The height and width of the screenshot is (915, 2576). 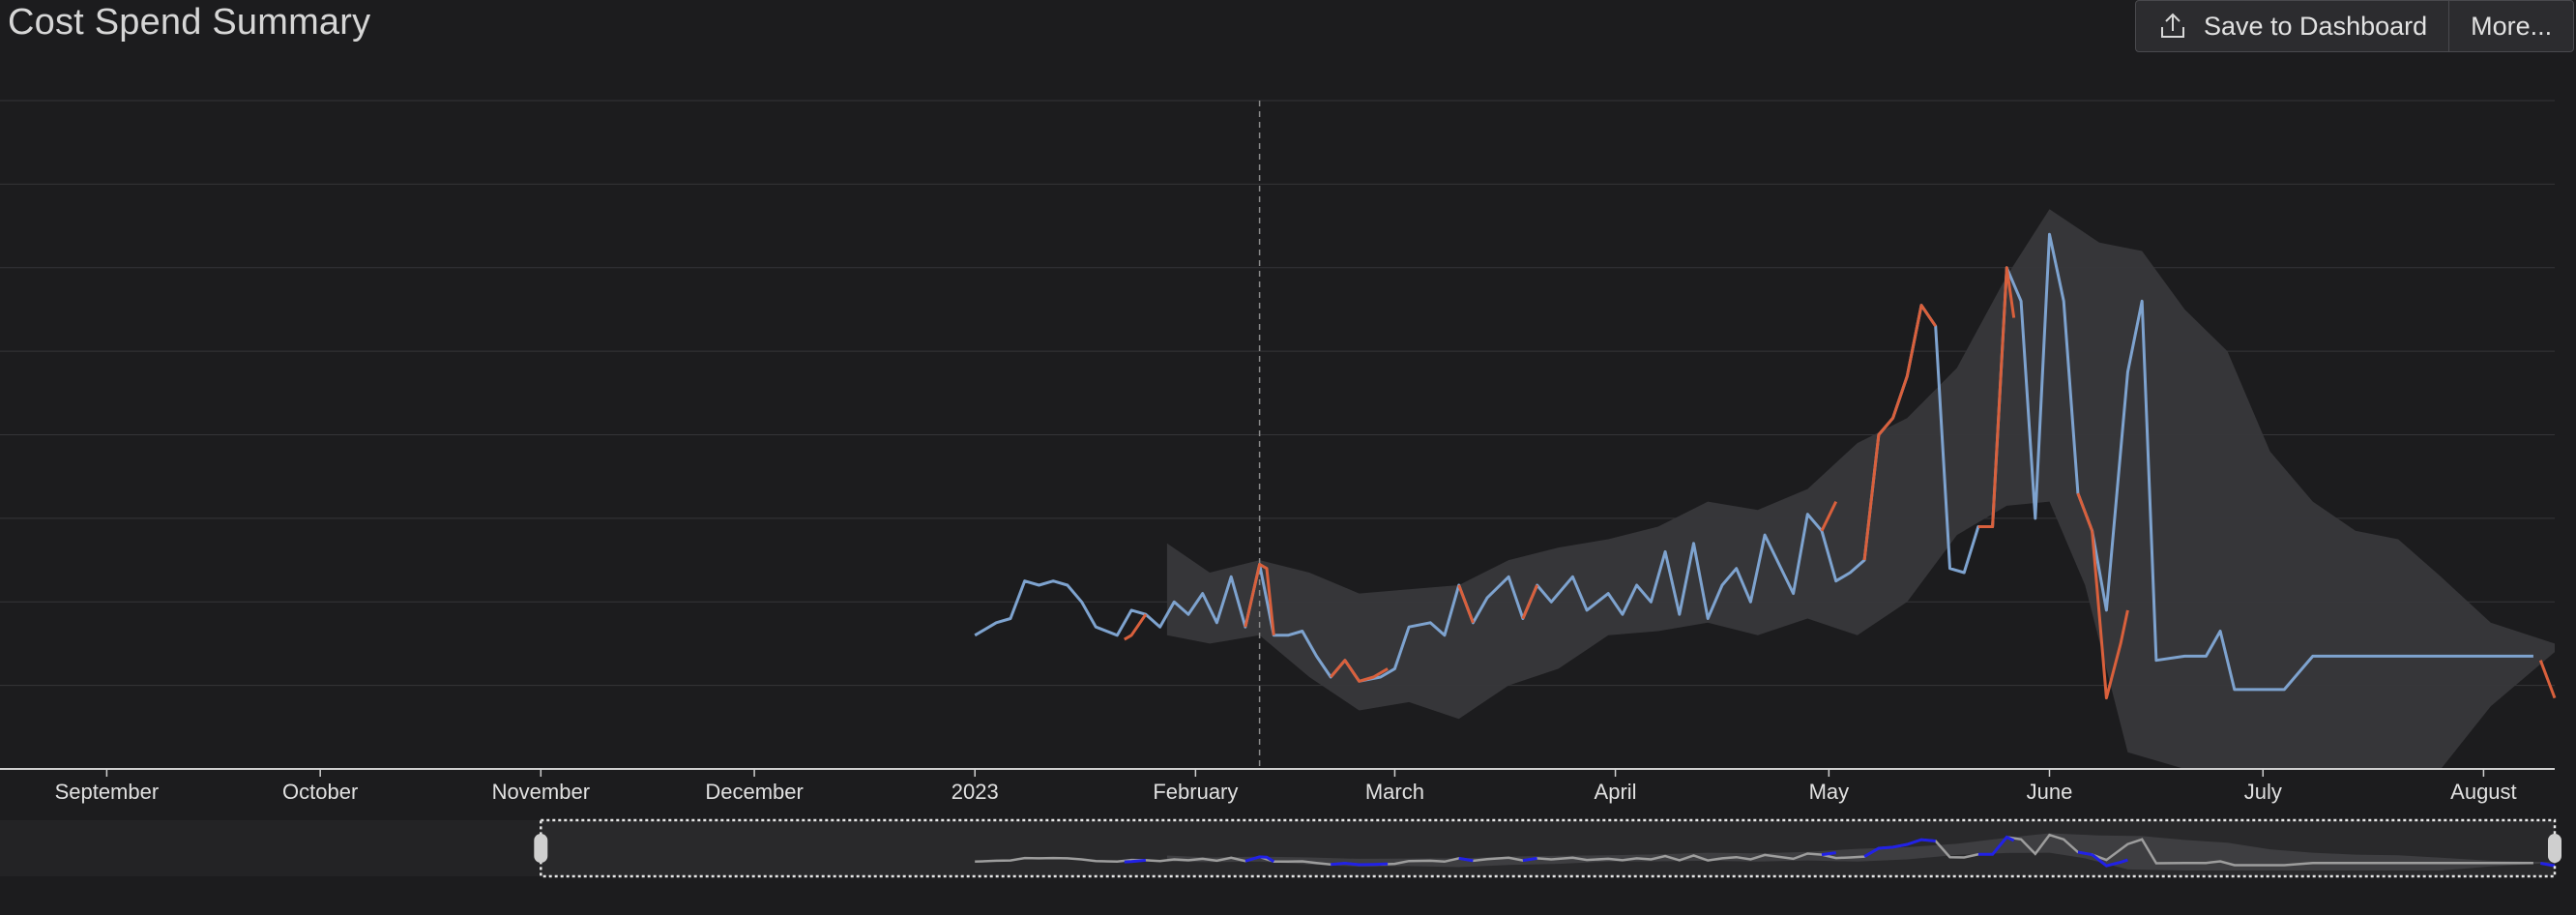 What do you see at coordinates (107, 792) in the screenshot?
I see `x-tick-label: September` at bounding box center [107, 792].